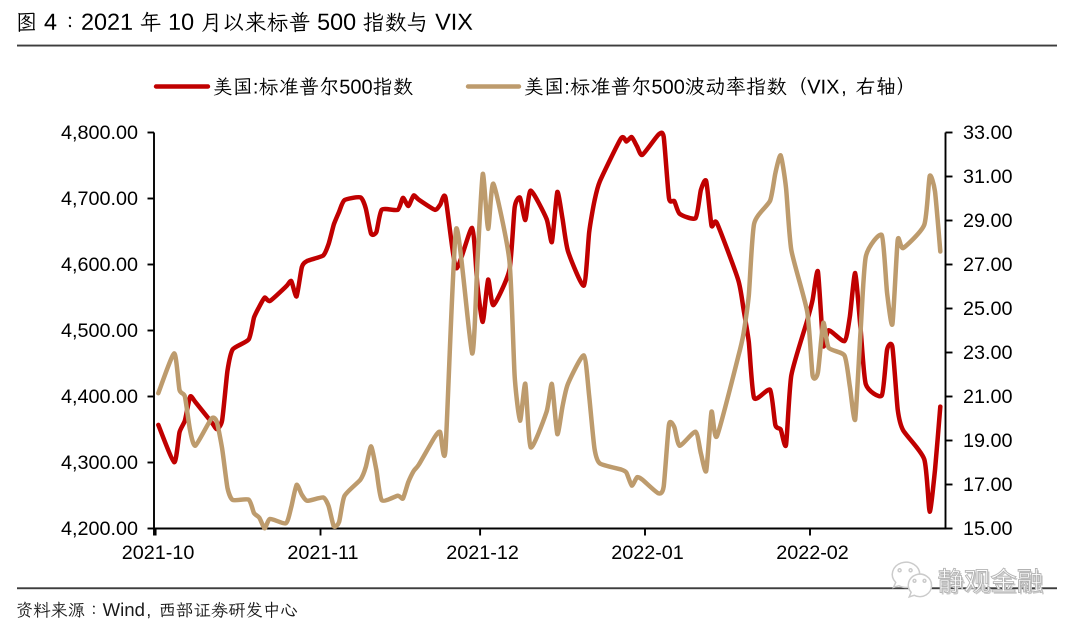 This screenshot has width=1080, height=629. I want to click on svg-text: 4,500.00, so click(99, 331).